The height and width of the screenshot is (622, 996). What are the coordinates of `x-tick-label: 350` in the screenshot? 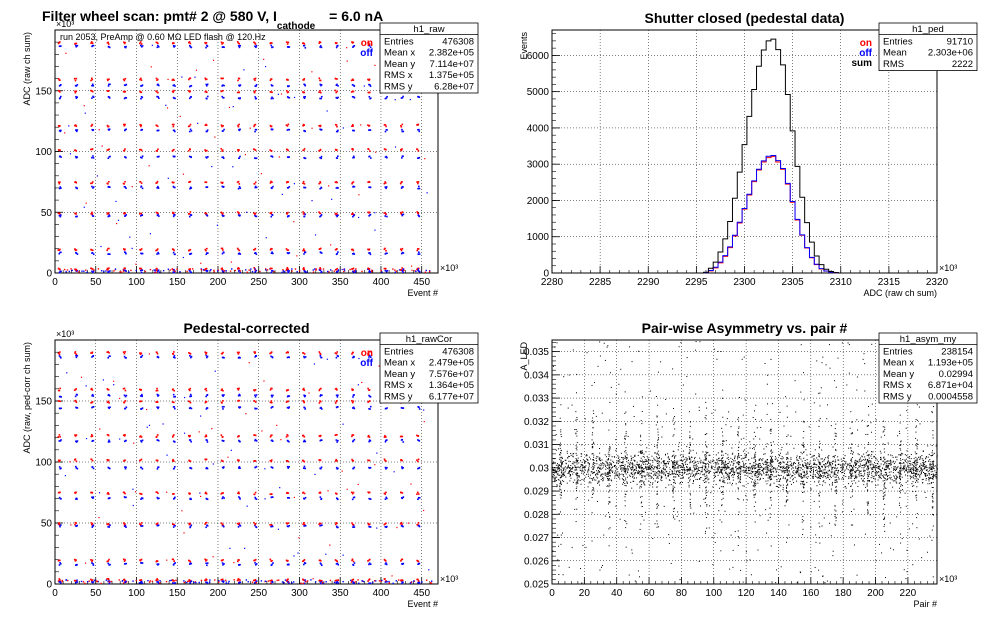 It's located at (340, 282).